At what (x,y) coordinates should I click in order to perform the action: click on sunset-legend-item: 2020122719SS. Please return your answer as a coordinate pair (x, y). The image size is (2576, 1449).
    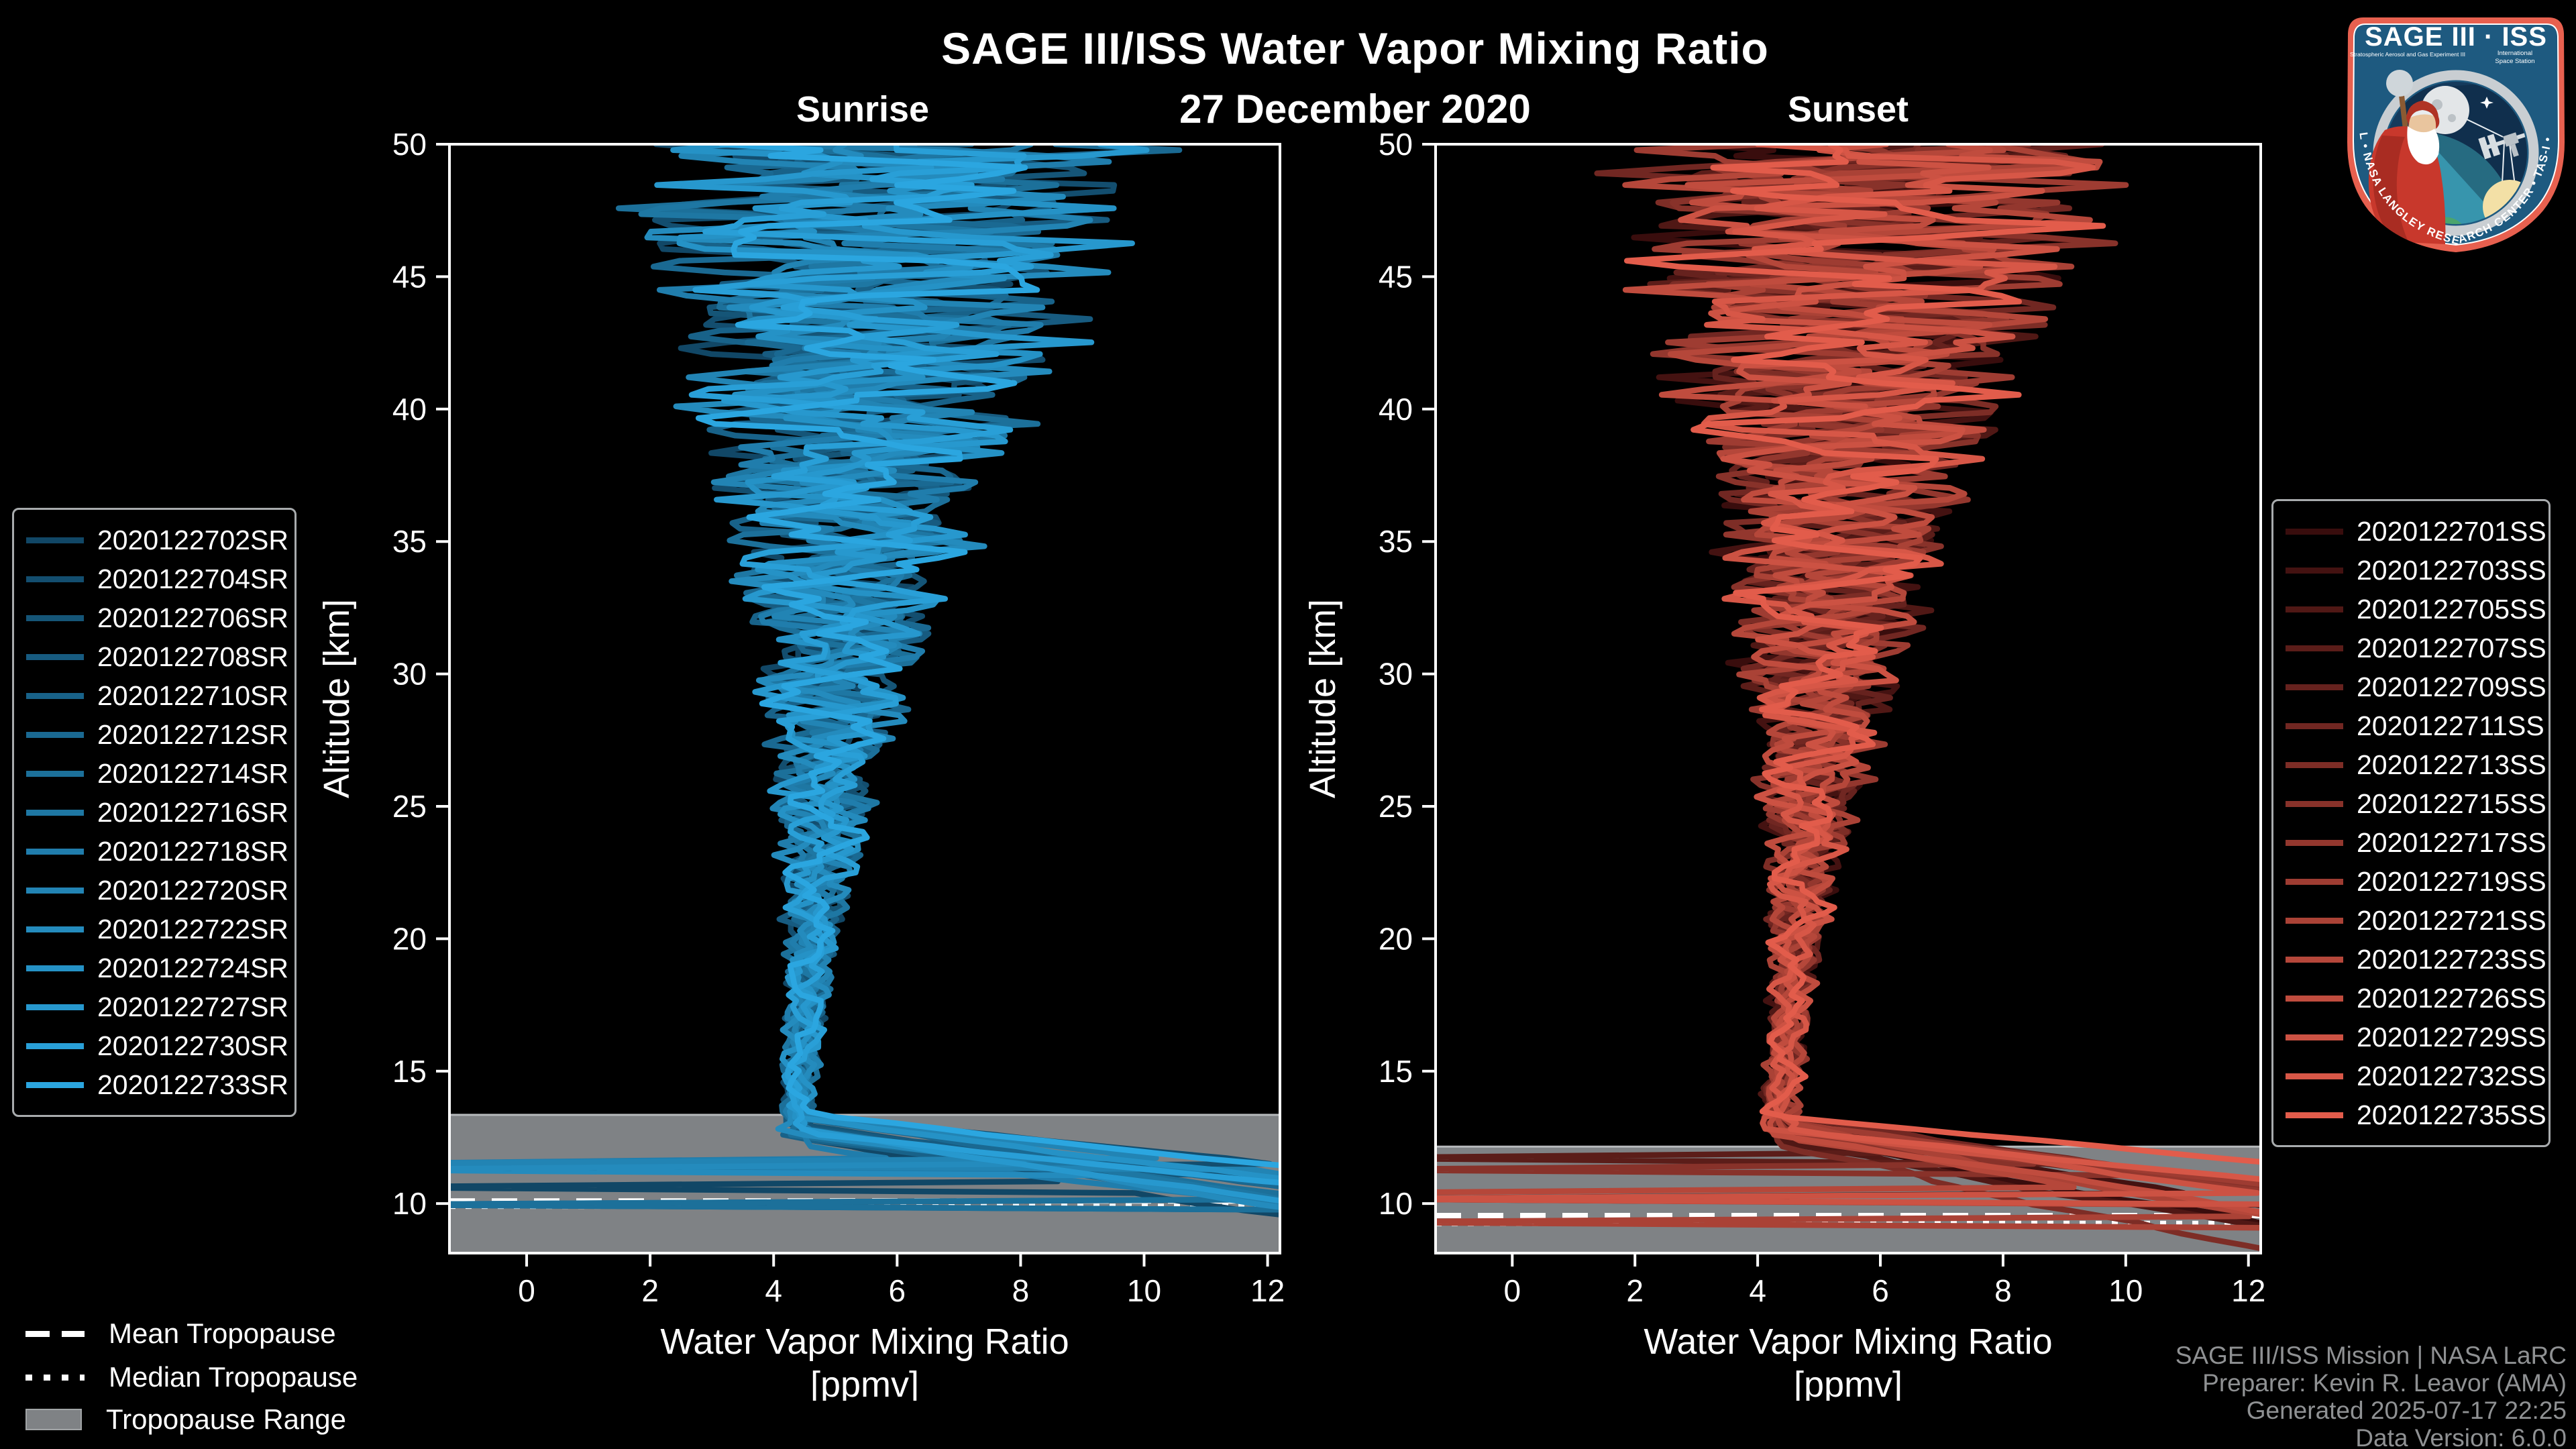
    Looking at the image, I should click on (2416, 881).